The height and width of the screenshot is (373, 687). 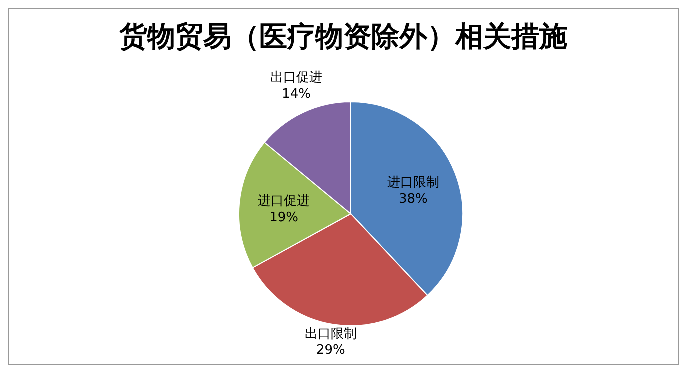 I want to click on data-label: 19%, so click(x=284, y=218).